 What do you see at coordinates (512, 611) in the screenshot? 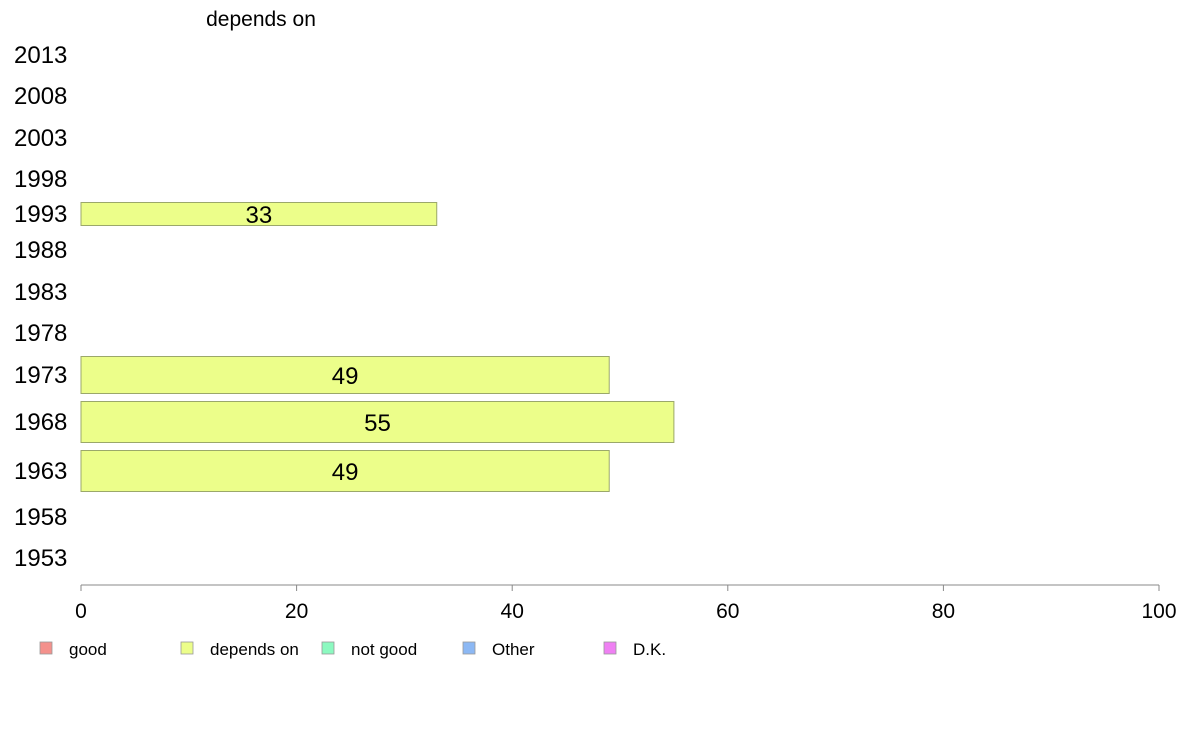
I see `x-tick-label: 40` at bounding box center [512, 611].